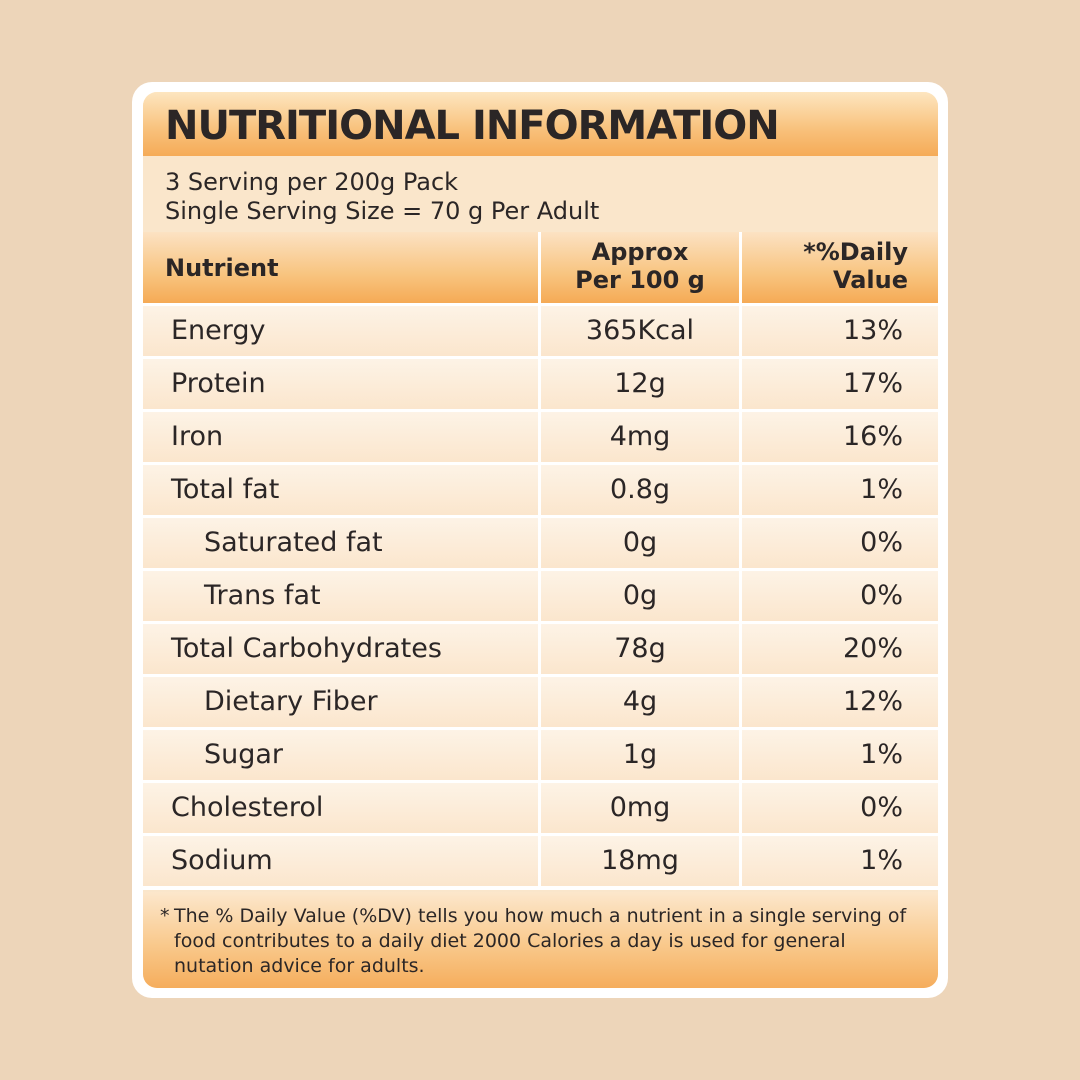  I want to click on table-row: Sodium 18mg 1%, so click(540, 861).